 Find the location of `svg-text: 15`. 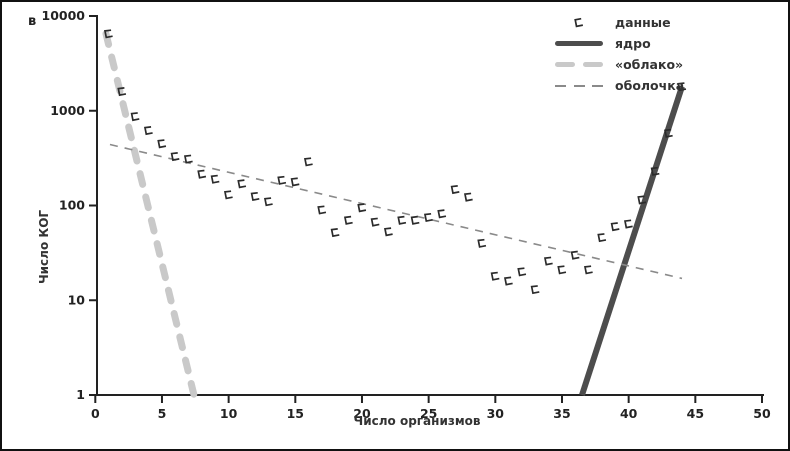

svg-text: 15 is located at coordinates (295, 413).